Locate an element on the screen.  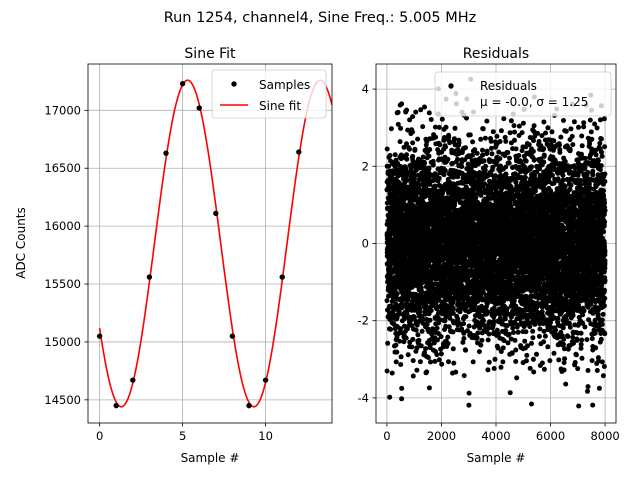
sine-fit-xtick-label: 10 is located at coordinates (265, 436).